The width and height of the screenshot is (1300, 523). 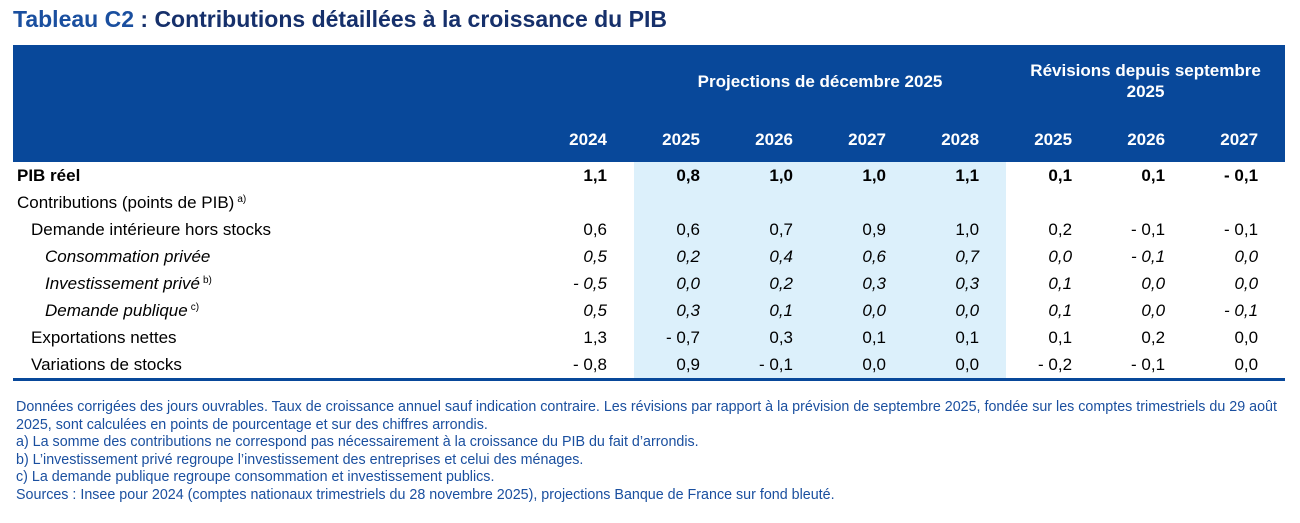 I want to click on value-cell: - 0,7, so click(x=680, y=337).